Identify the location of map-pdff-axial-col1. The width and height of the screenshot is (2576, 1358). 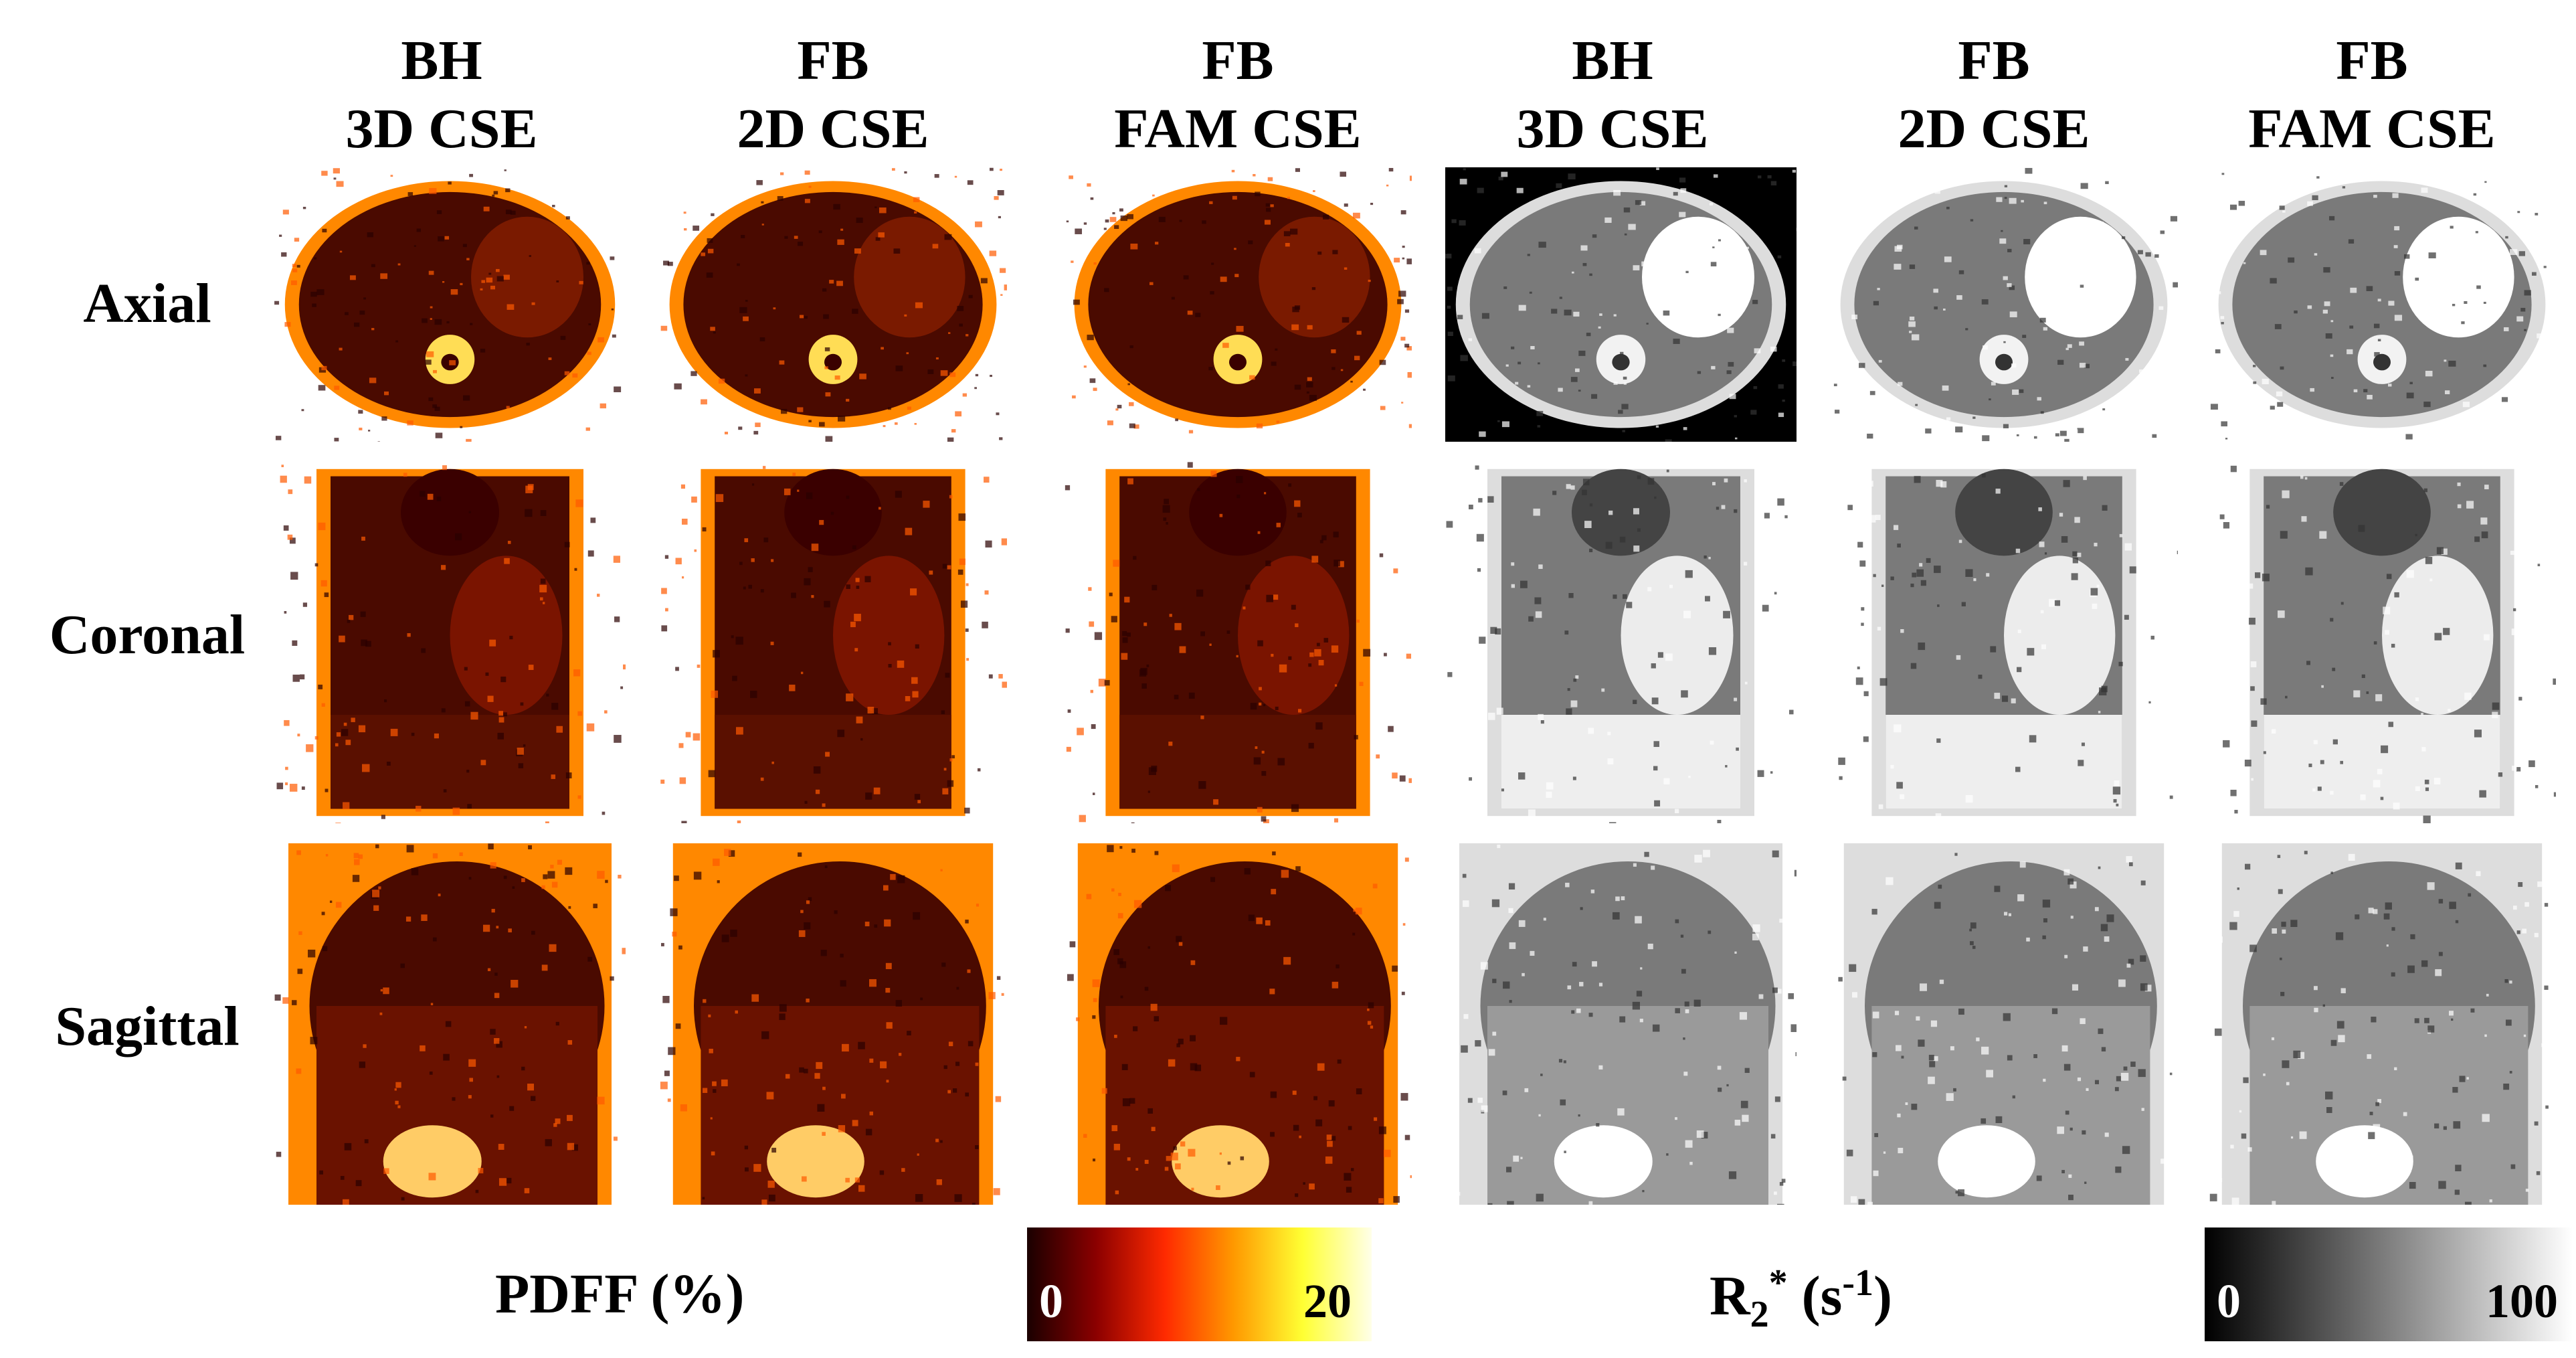
(450, 304).